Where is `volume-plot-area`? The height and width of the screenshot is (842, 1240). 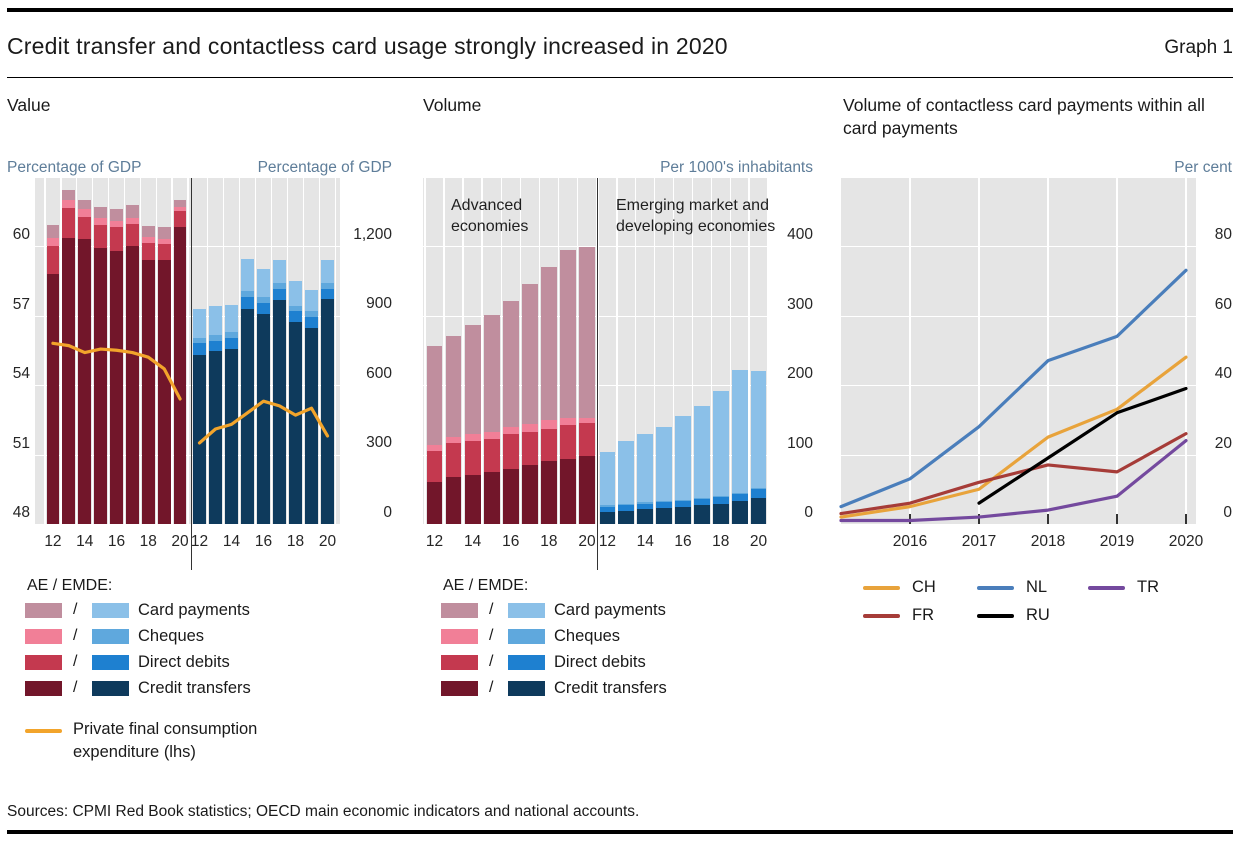 volume-plot-area is located at coordinates (596, 351).